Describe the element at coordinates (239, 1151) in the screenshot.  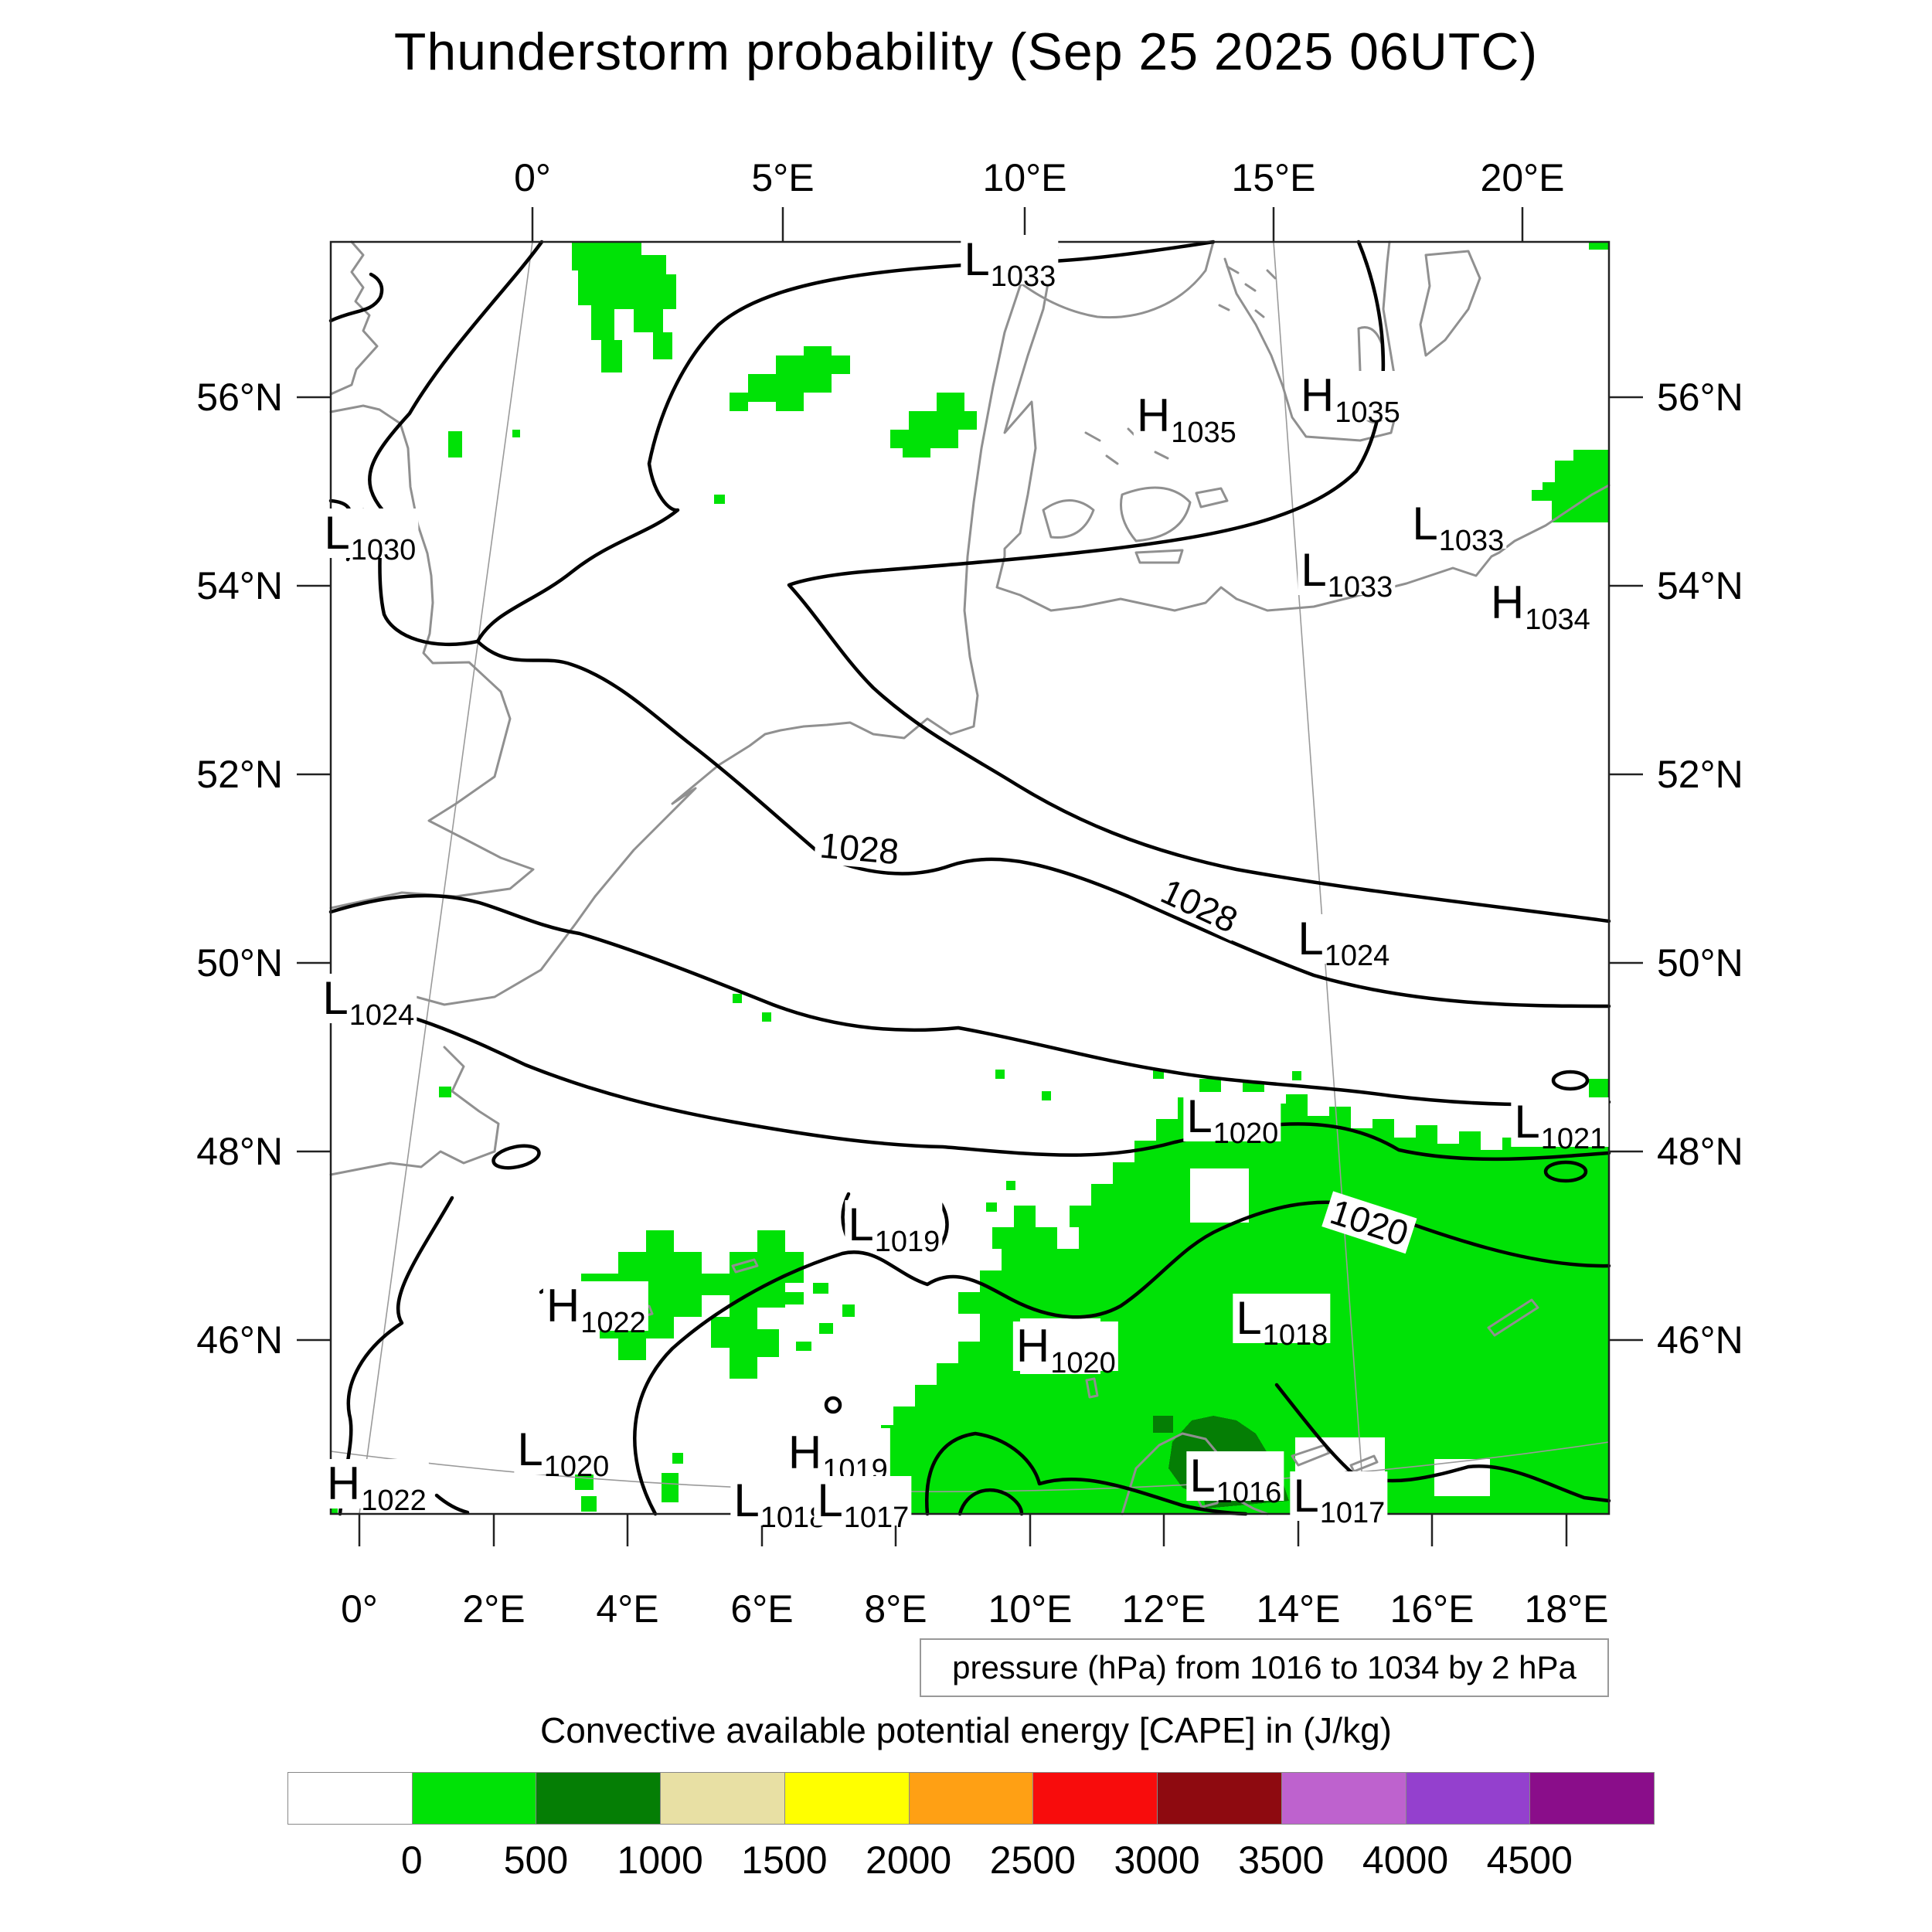
I see `left-axis-label: 48°N` at that location.